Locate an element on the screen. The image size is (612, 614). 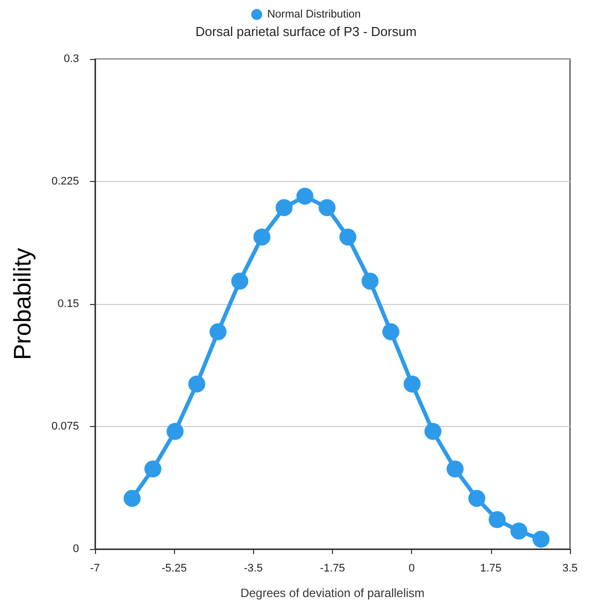
chart-title: Dorsal parietal surface of P3 - Dorsum is located at coordinates (306, 31).